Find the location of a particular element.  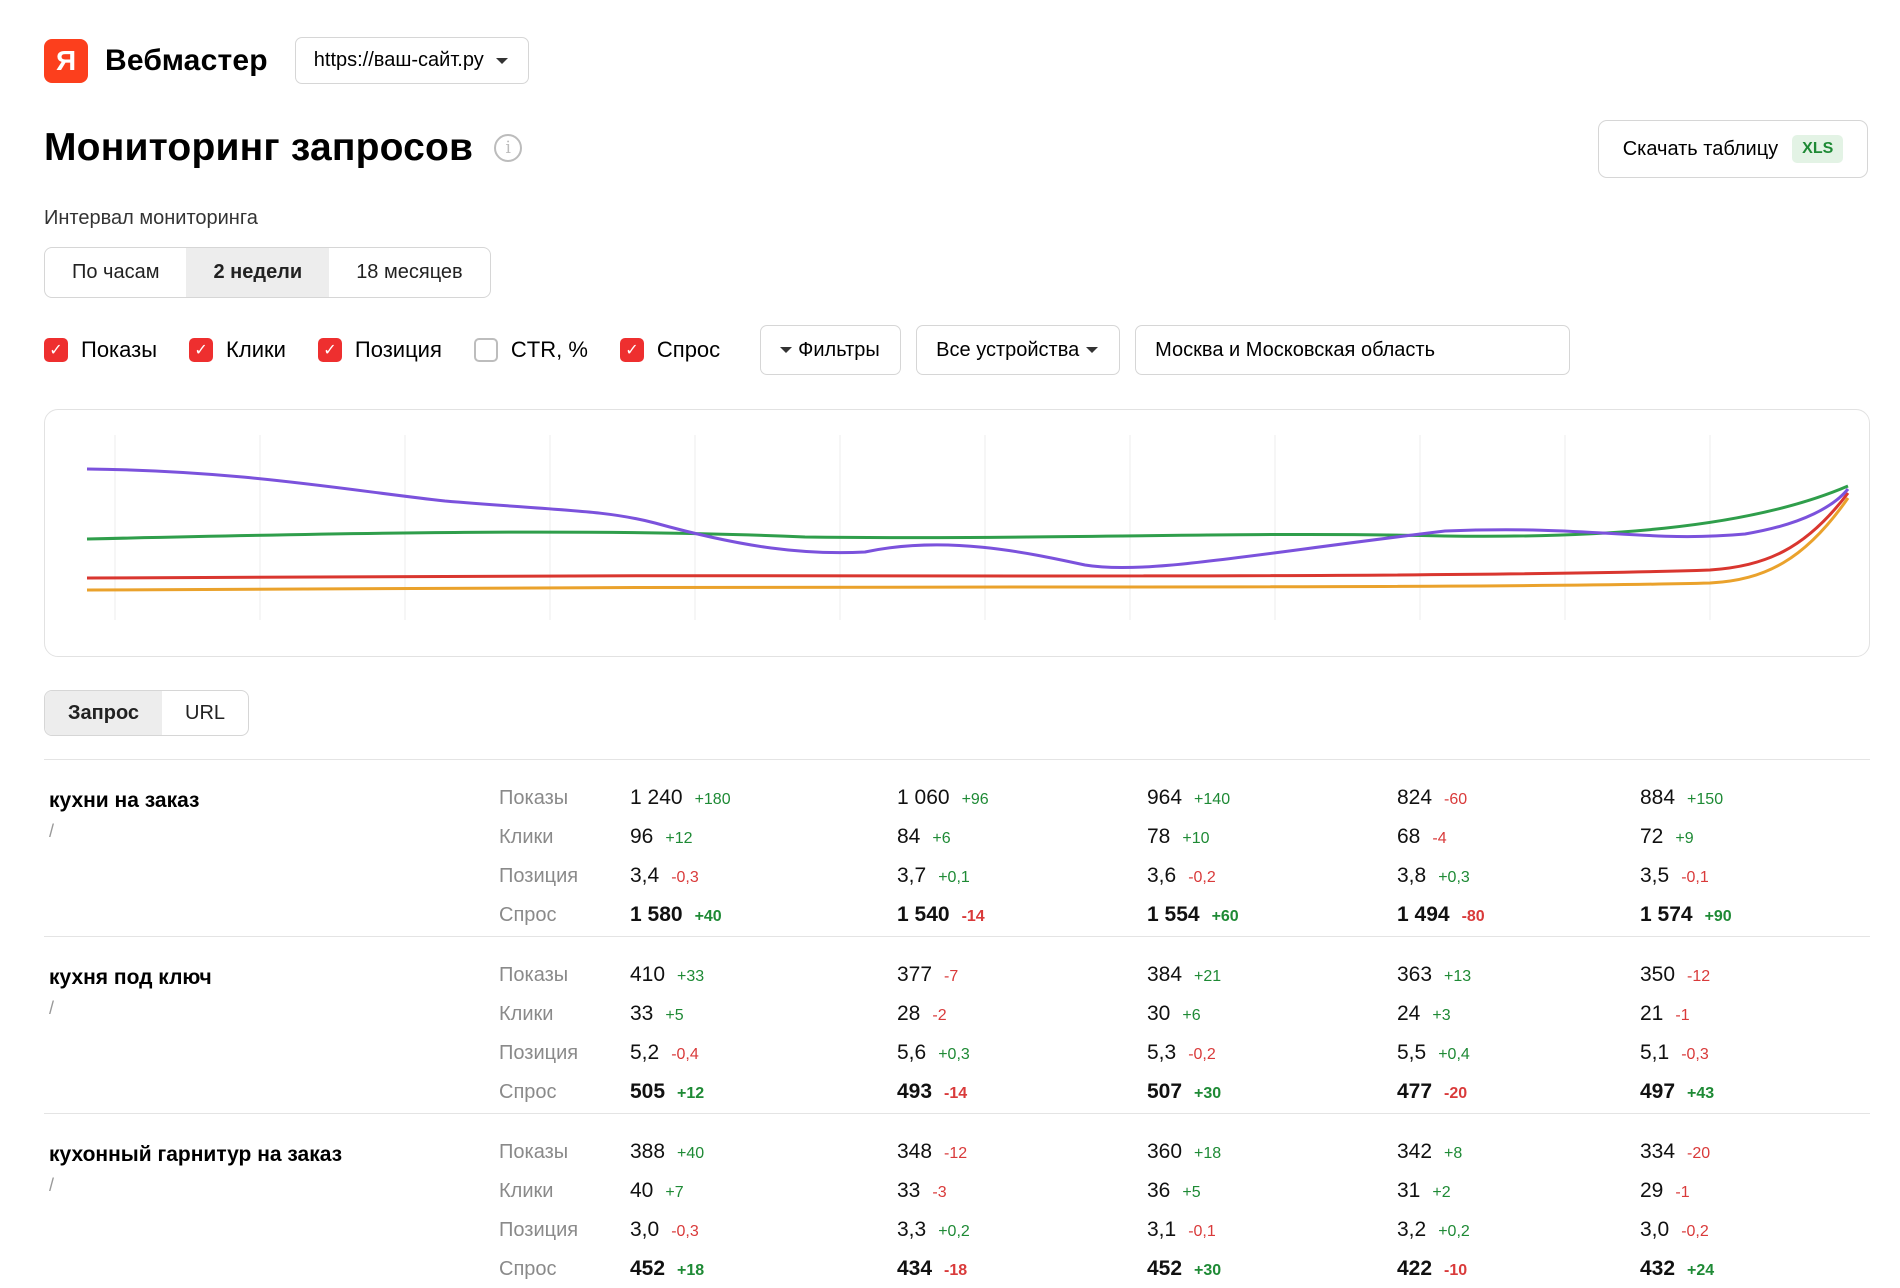

metric-value: 342 is located at coordinates (1415, 1151).